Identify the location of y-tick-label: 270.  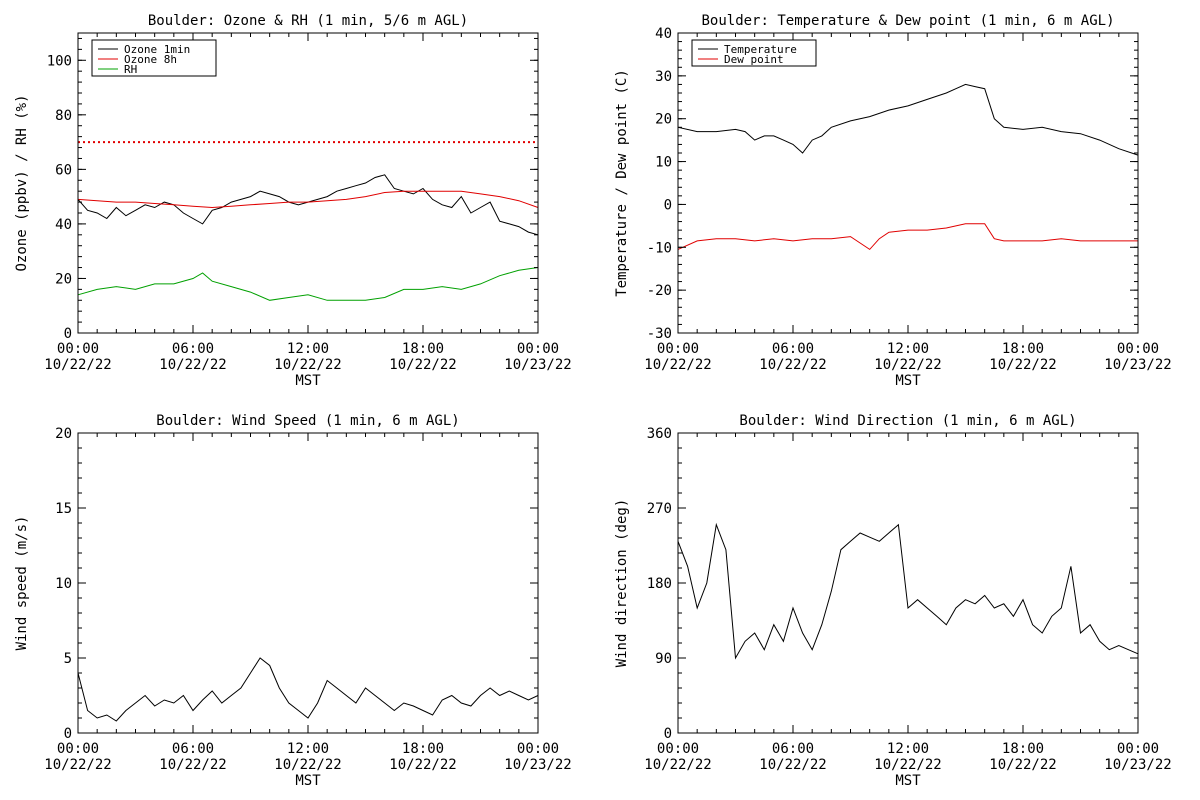
(659, 509).